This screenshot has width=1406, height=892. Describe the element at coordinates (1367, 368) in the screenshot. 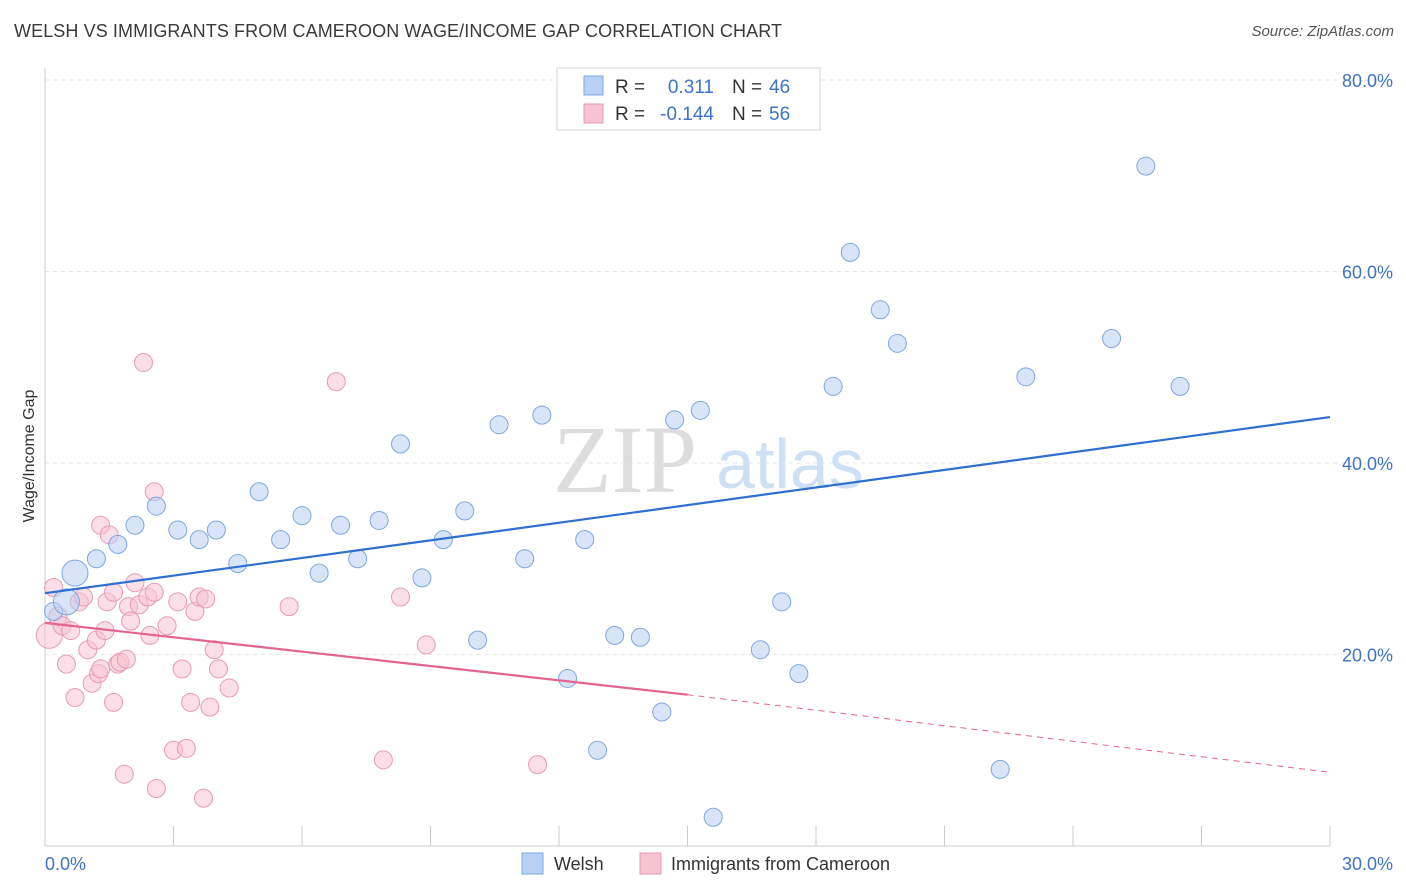

I see `y-axis-tick-labels: 20.0% 40.0% 60.0% 80.0%` at that location.